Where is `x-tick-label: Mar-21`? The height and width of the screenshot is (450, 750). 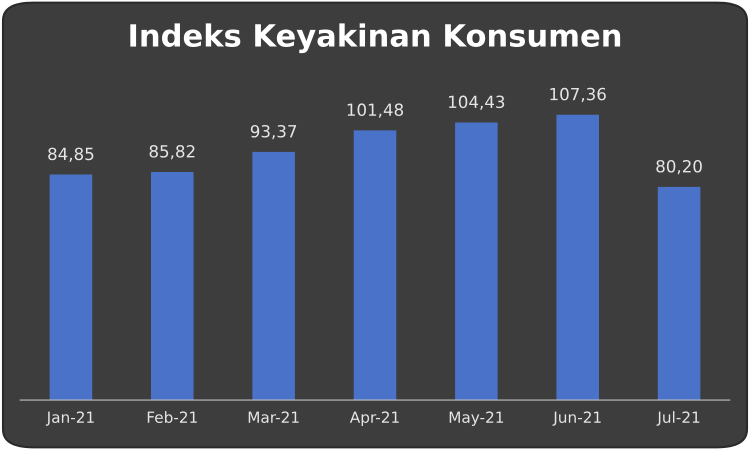
x-tick-label: Mar-21 is located at coordinates (273, 417).